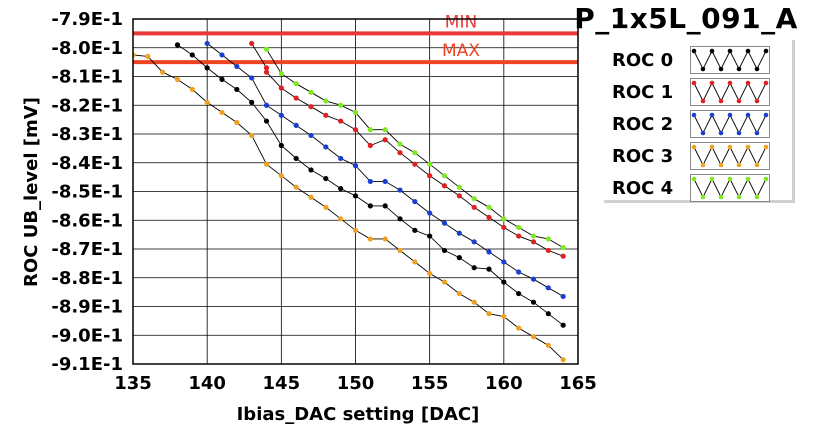 This screenshot has width=824, height=430. What do you see at coordinates (207, 383) in the screenshot?
I see `x-tick-label: 140` at bounding box center [207, 383].